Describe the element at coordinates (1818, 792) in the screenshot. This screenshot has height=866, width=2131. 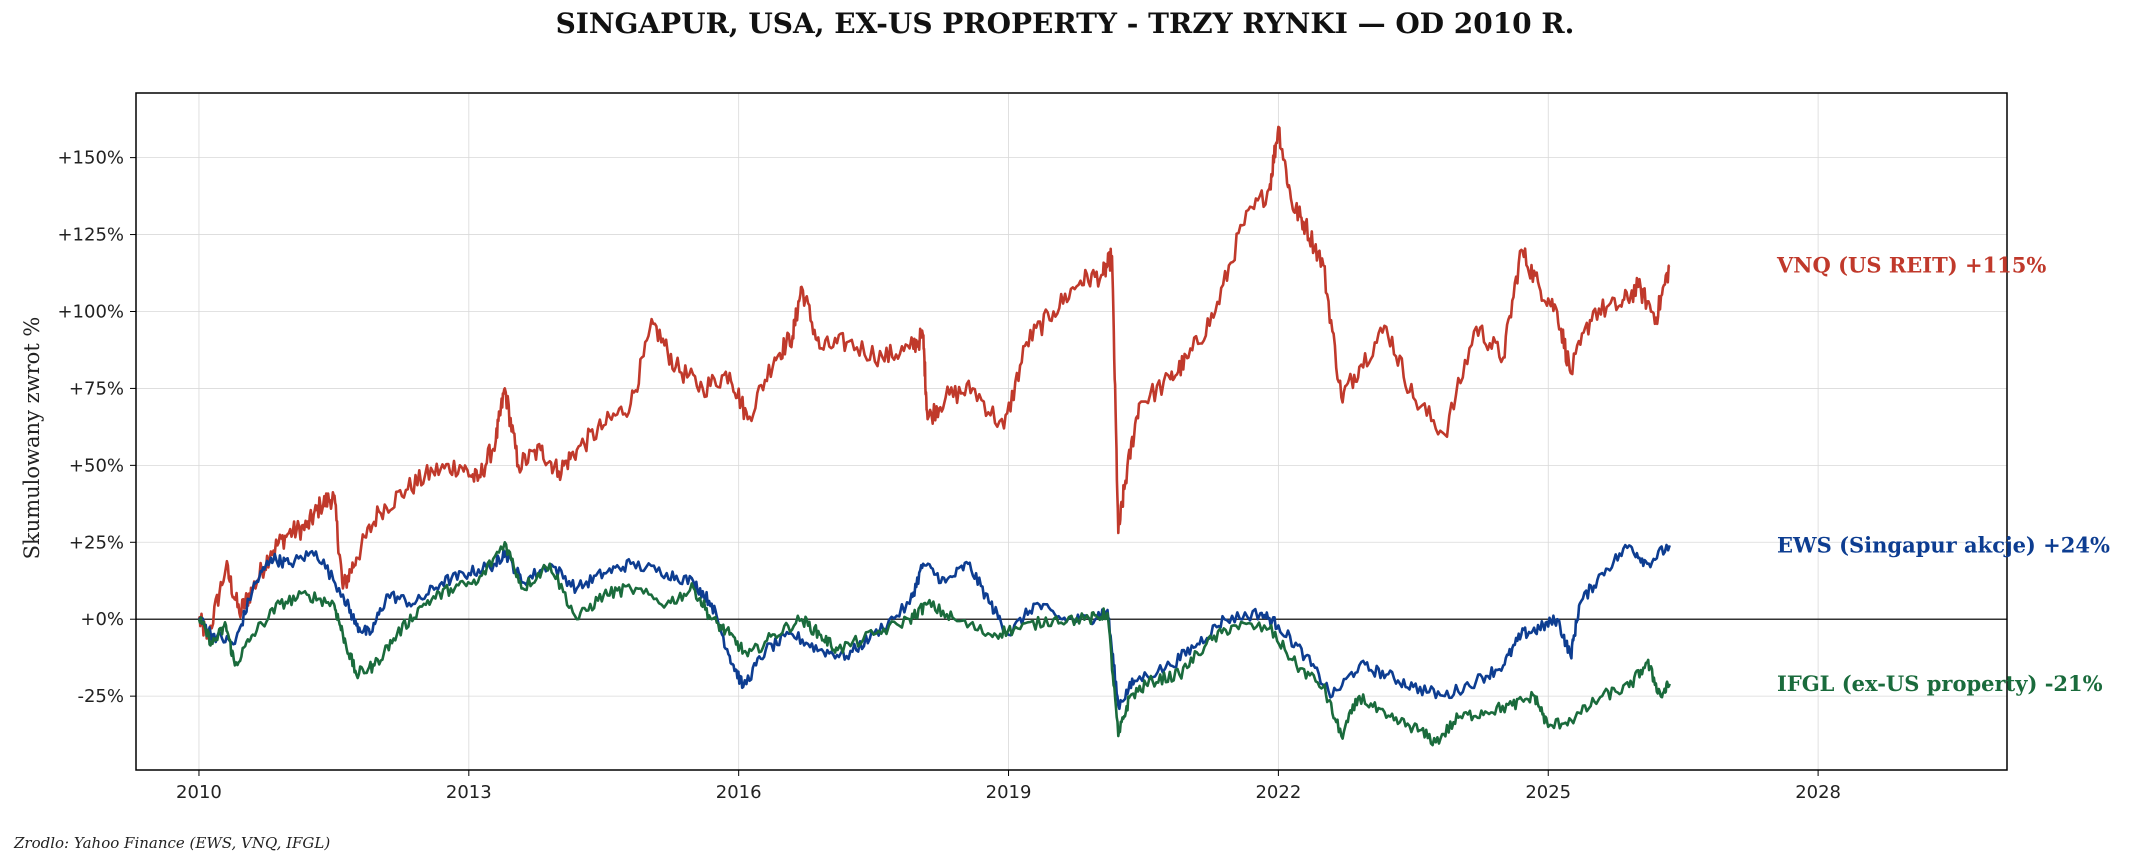
I see `x-tick-label: 2028` at that location.